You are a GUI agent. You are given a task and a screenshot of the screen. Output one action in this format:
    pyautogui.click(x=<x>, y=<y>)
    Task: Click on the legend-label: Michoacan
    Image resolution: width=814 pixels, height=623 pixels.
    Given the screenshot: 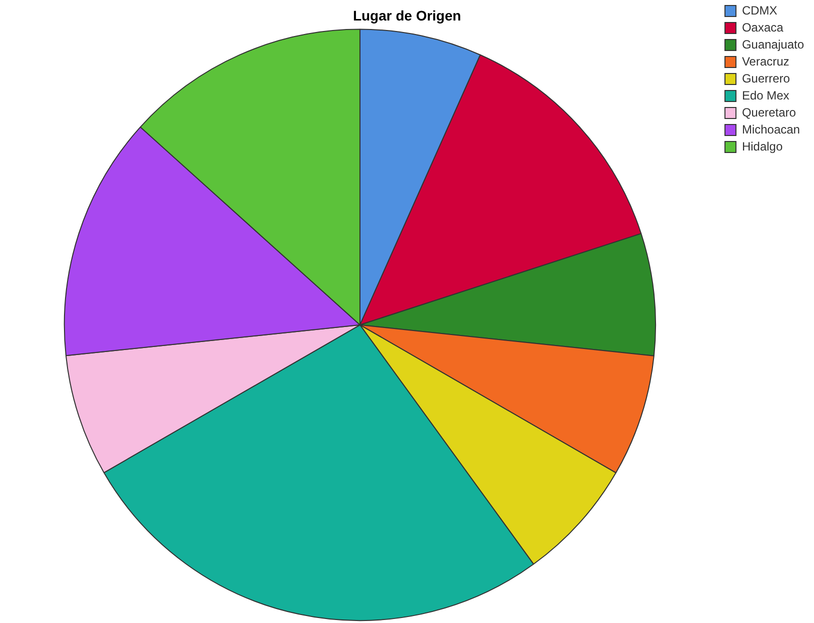 What is the action you would take?
    pyautogui.click(x=771, y=129)
    